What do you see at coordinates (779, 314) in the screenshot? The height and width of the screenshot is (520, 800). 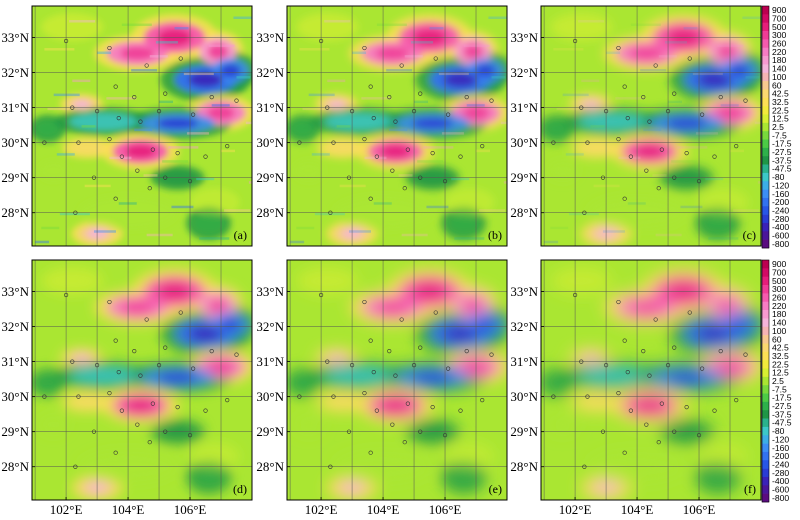 I see `colorbar-tick-label: 180` at bounding box center [779, 314].